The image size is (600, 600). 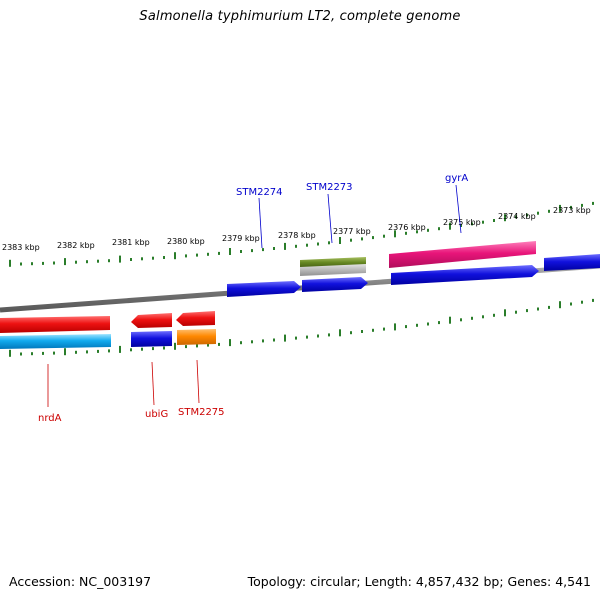 What do you see at coordinates (156, 414) in the screenshot?
I see `gene-label-ubig: ubiG` at bounding box center [156, 414].